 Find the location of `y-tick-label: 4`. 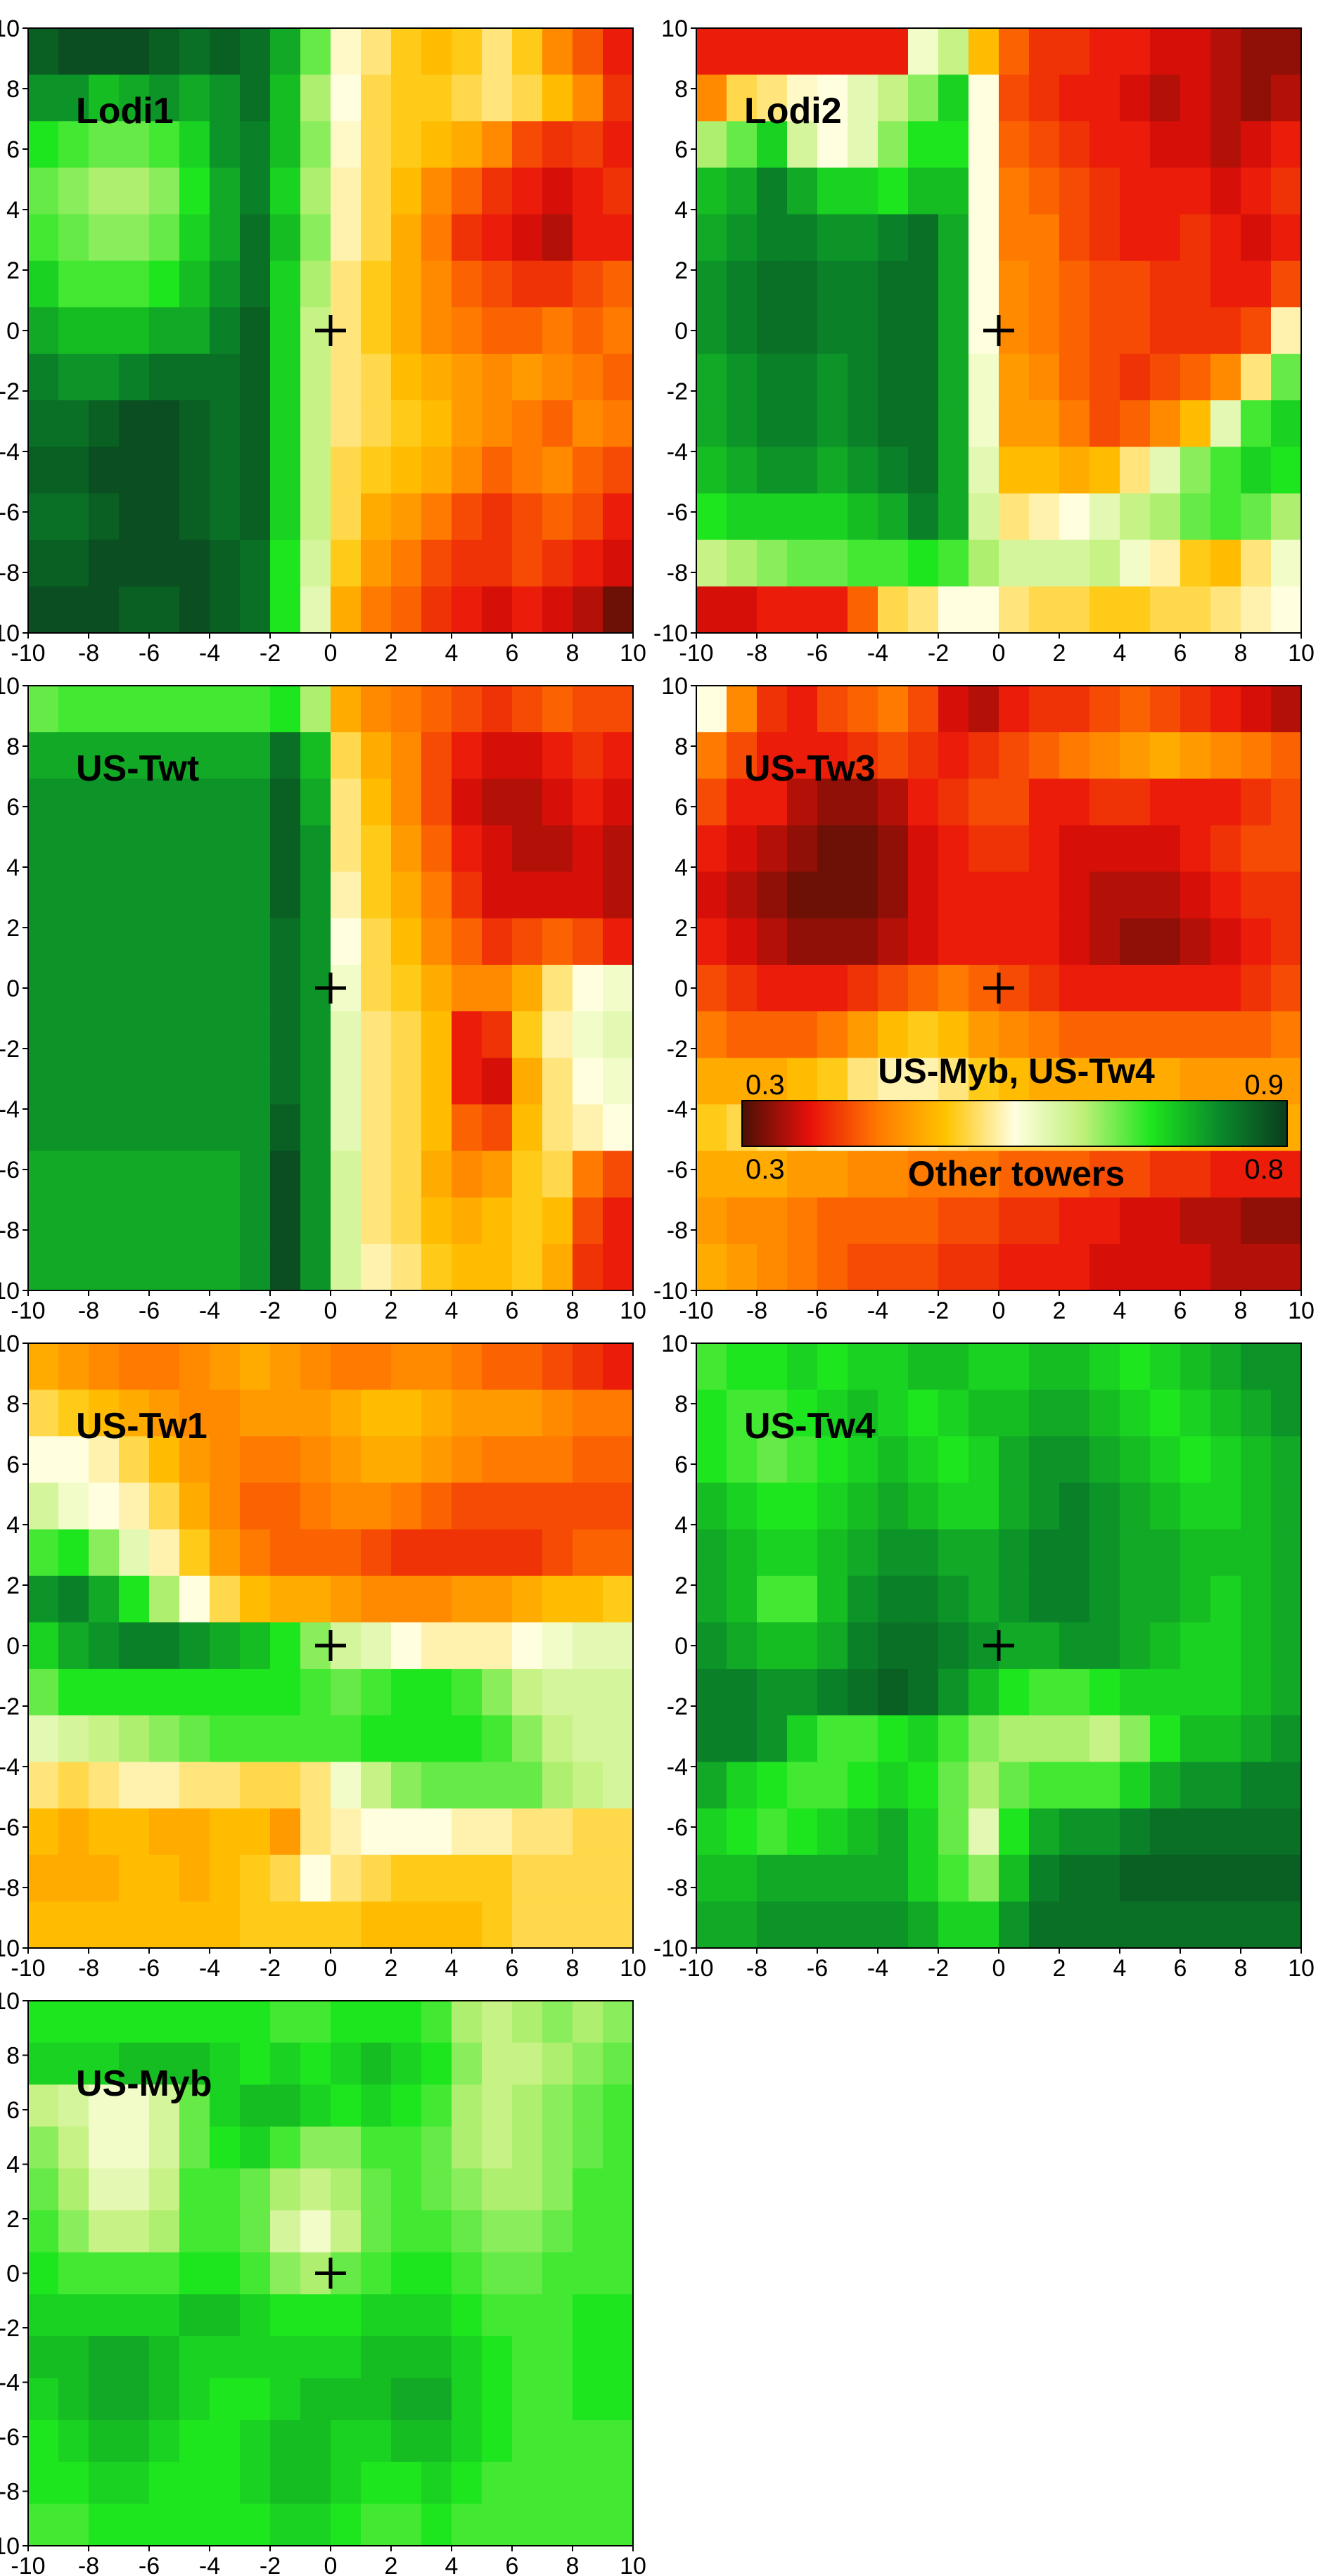

y-tick-label: 4 is located at coordinates (13, 867).